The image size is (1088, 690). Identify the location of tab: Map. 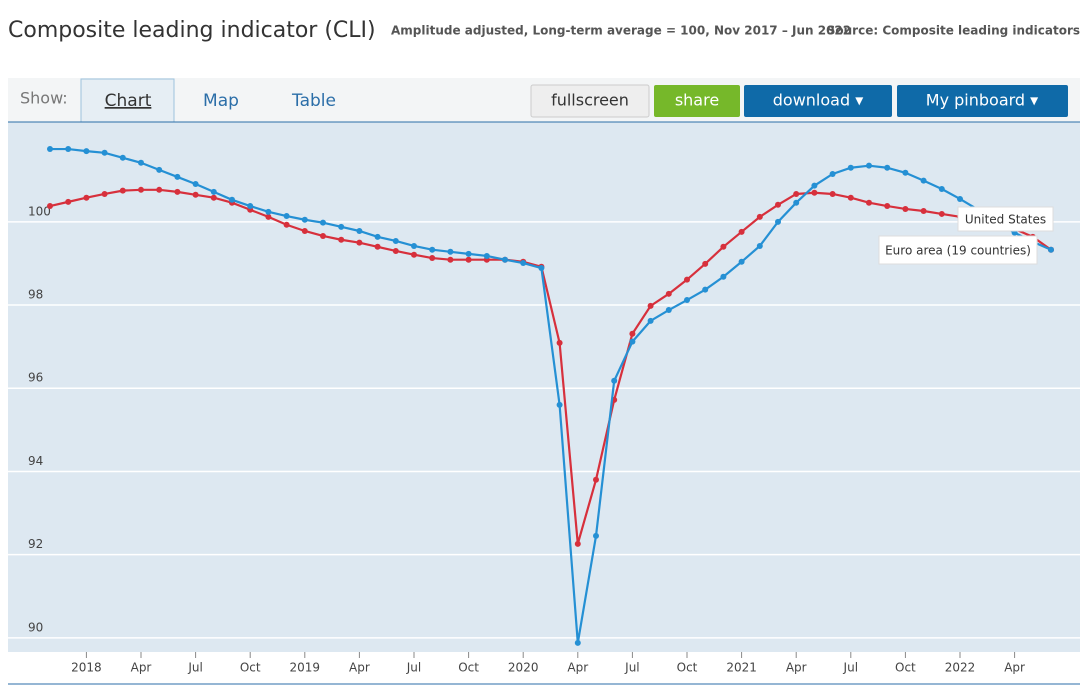
(221, 101).